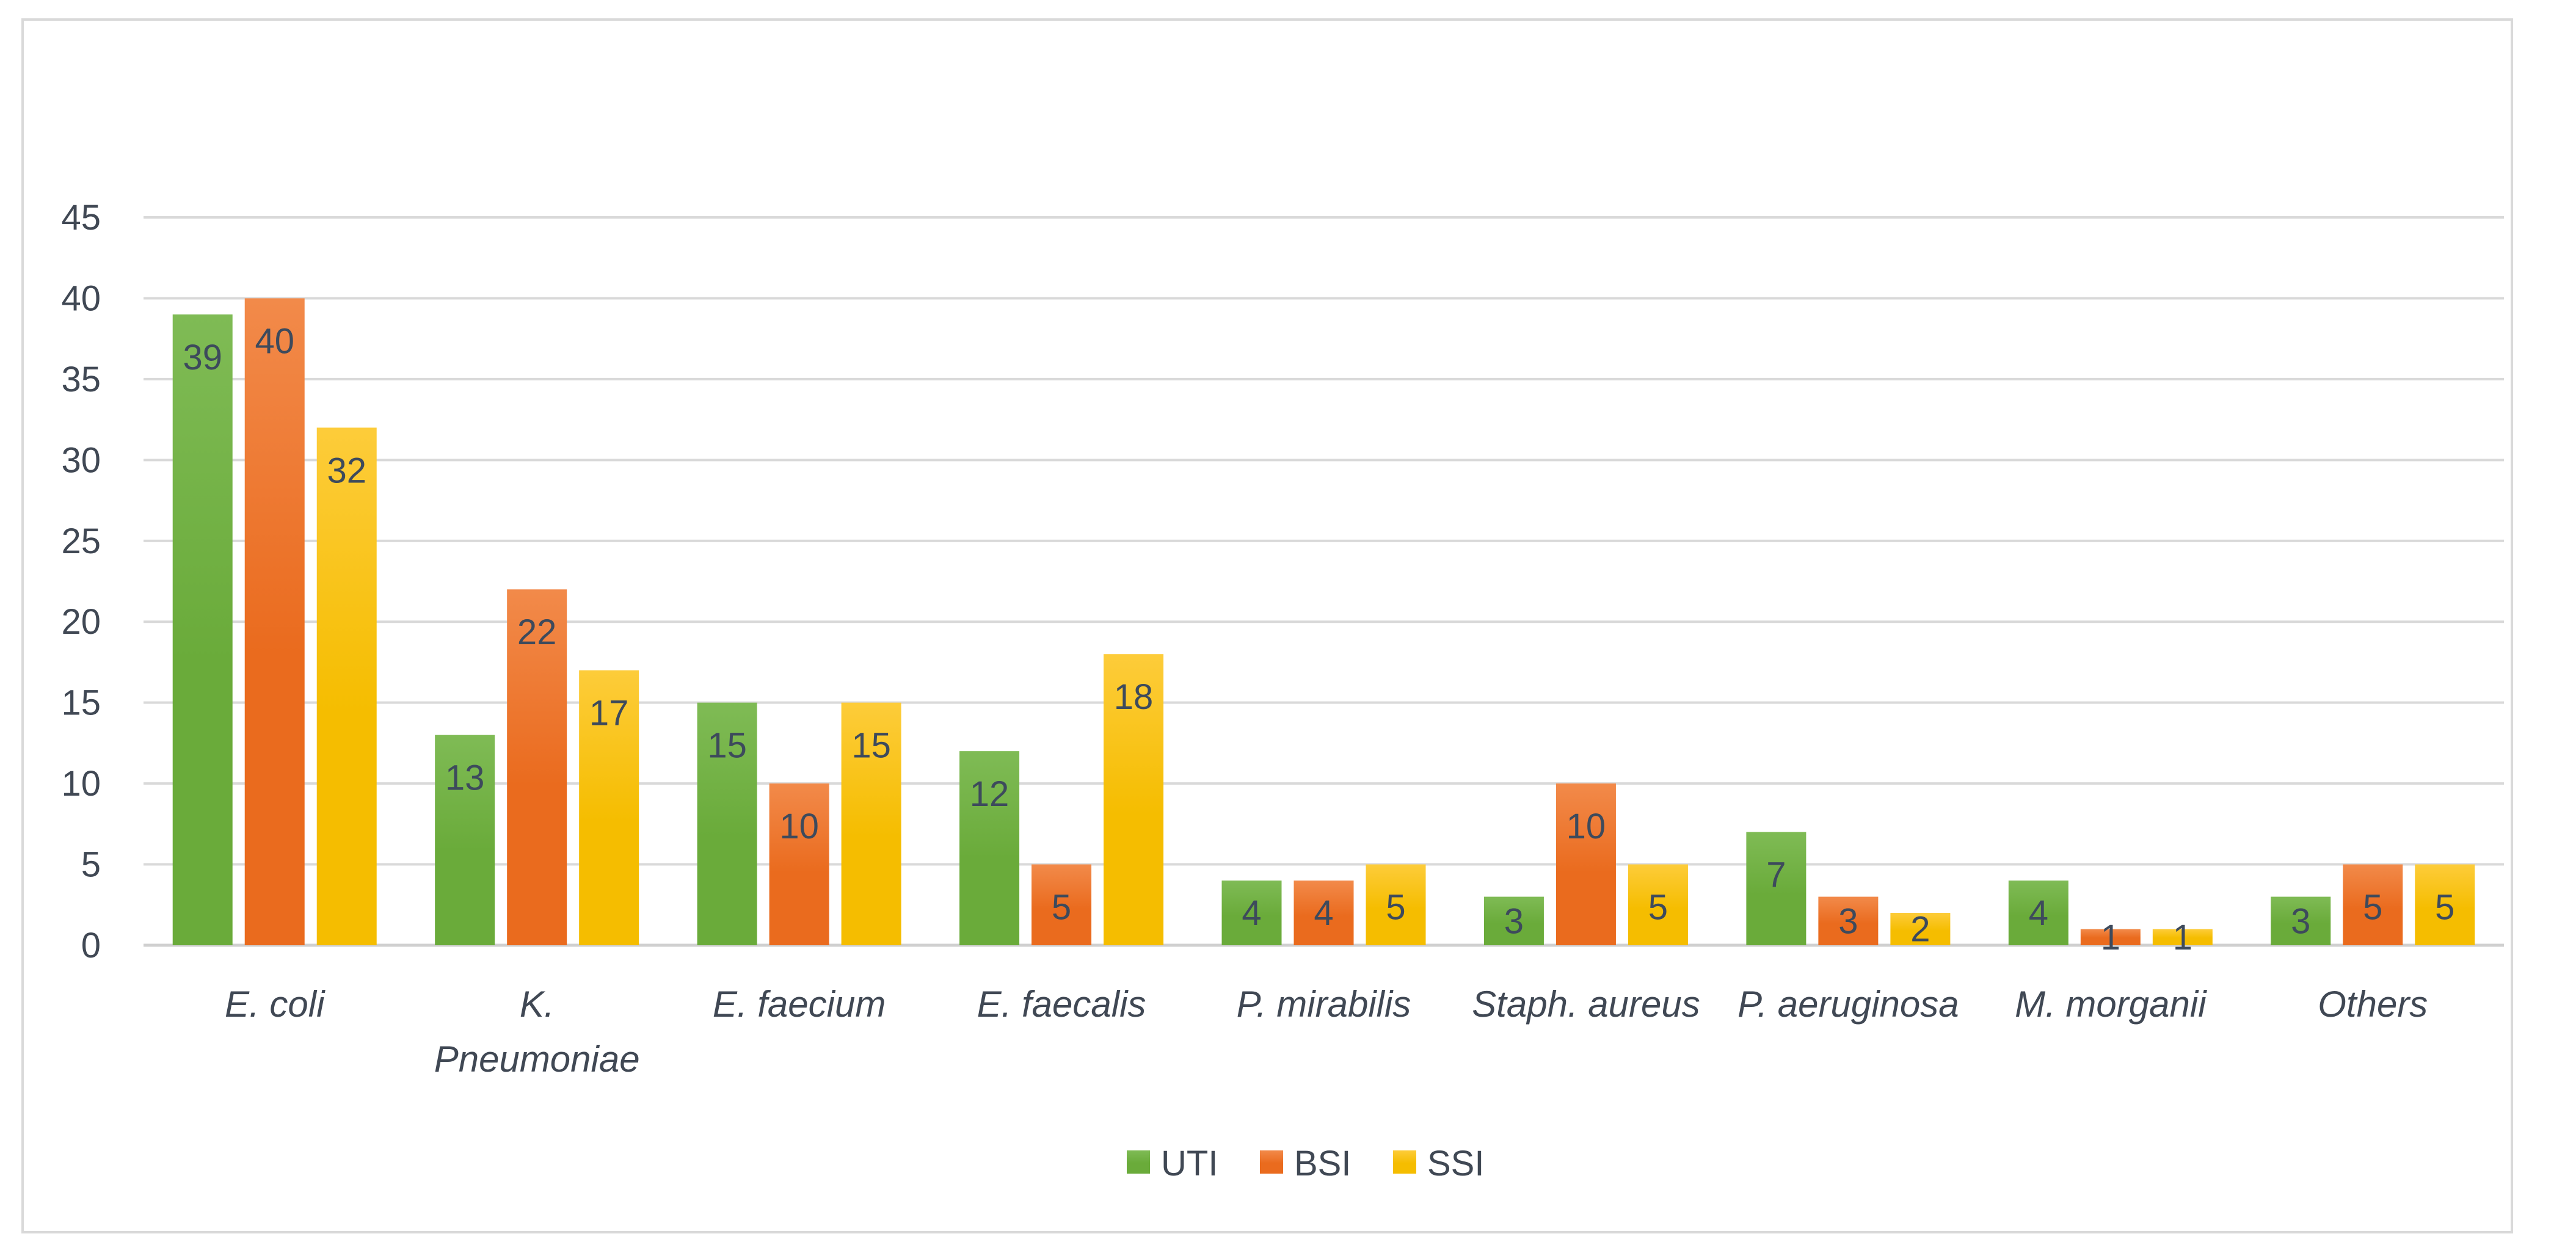 This screenshot has width=2576, height=1253. Describe the element at coordinates (2373, 1004) in the screenshot. I see `x-category-label: Others` at that location.